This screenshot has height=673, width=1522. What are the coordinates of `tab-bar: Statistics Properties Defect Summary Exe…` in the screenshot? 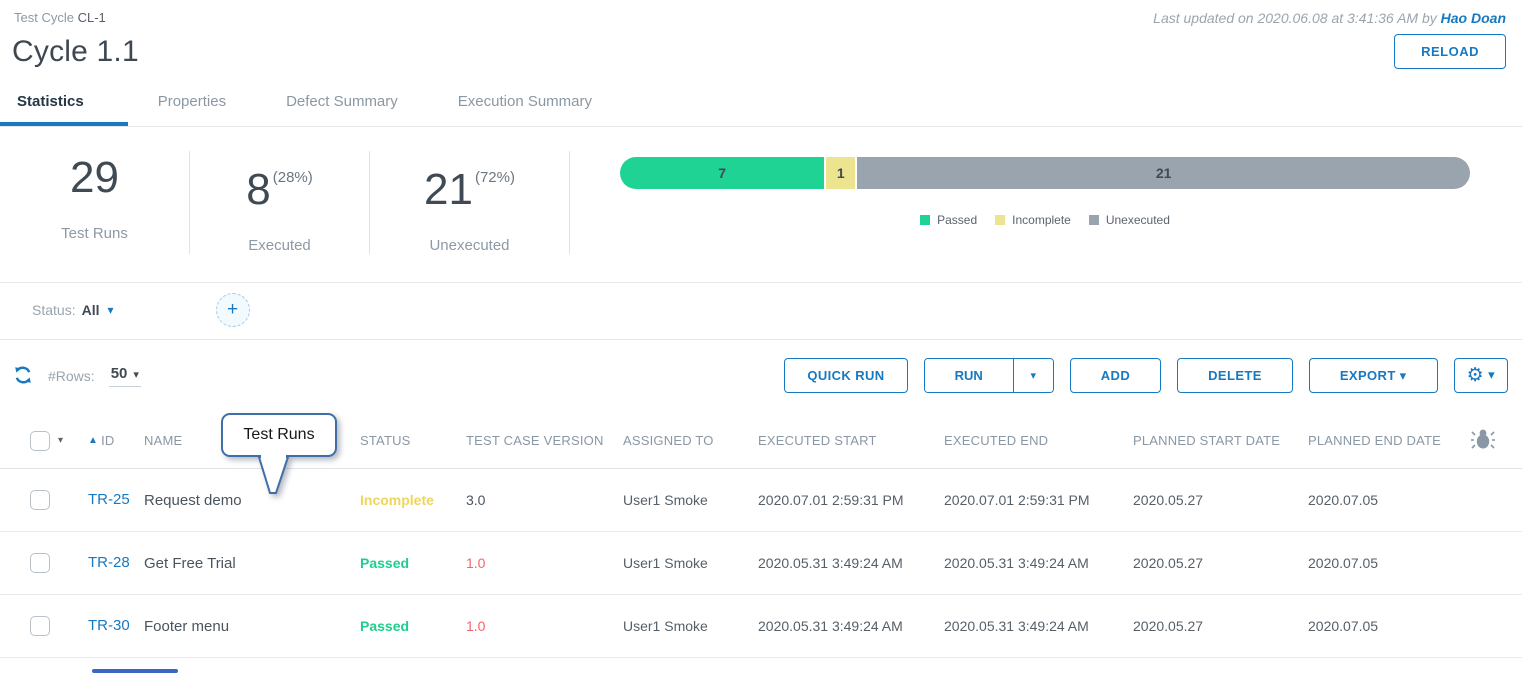 It's located at (761, 105).